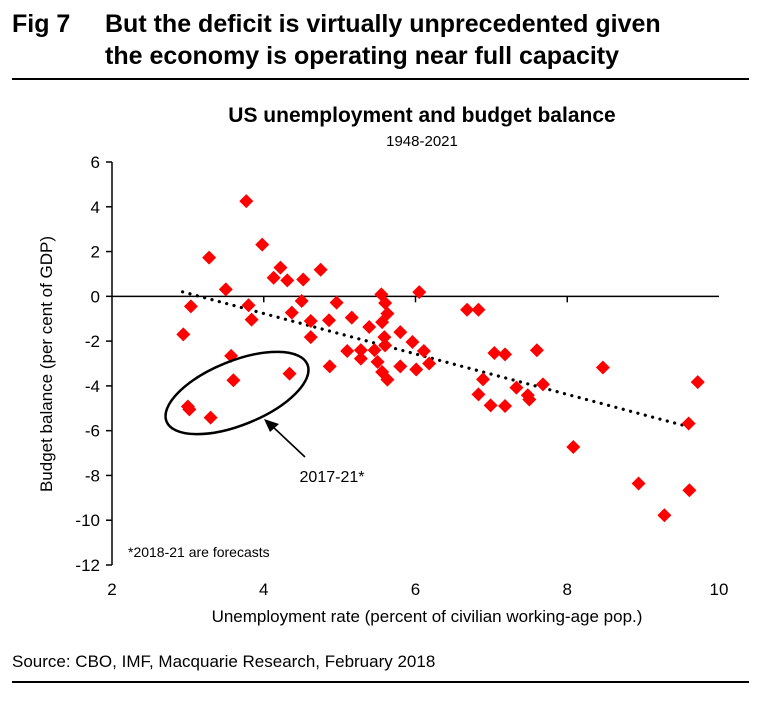 The width and height of the screenshot is (762, 702). What do you see at coordinates (237, 393) in the screenshot?
I see `highlight-ellipse` at bounding box center [237, 393].